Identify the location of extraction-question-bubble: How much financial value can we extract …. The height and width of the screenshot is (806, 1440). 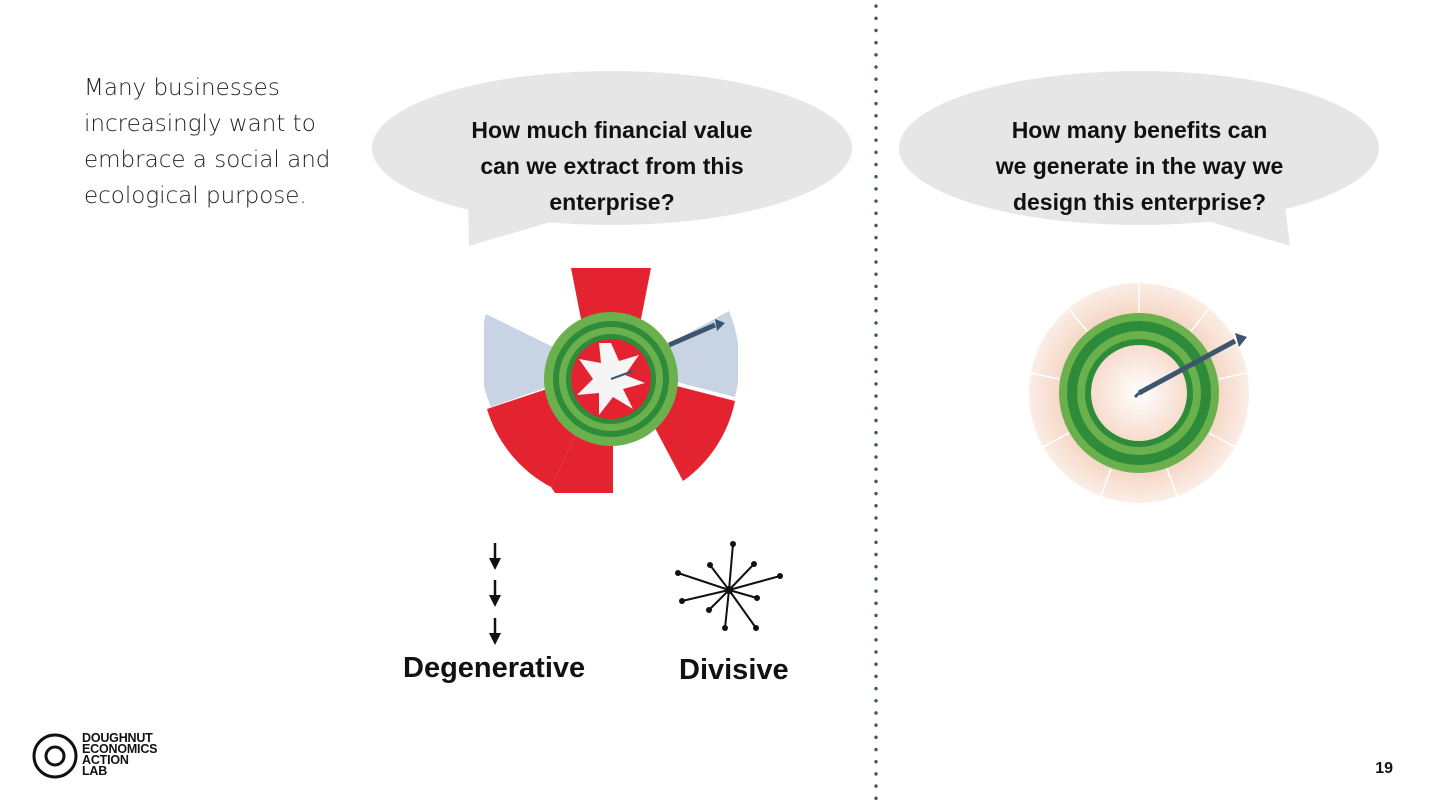
(612, 160).